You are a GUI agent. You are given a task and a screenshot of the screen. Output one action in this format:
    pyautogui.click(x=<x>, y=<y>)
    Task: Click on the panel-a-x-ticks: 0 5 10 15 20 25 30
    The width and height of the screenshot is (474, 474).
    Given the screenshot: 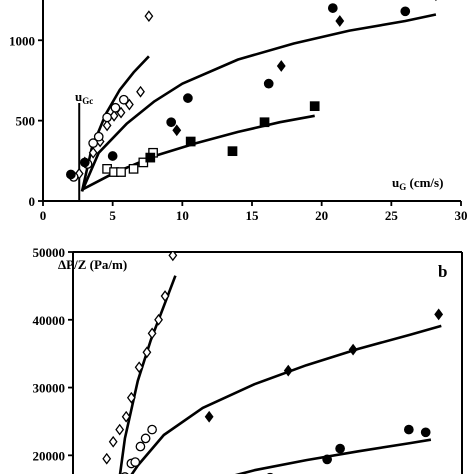 What is the action you would take?
    pyautogui.click(x=254, y=212)
    